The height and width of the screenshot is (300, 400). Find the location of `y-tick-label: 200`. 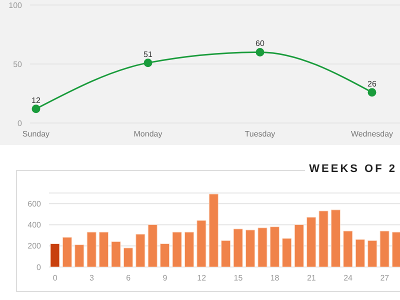

y-tick-label: 200 is located at coordinates (35, 246).